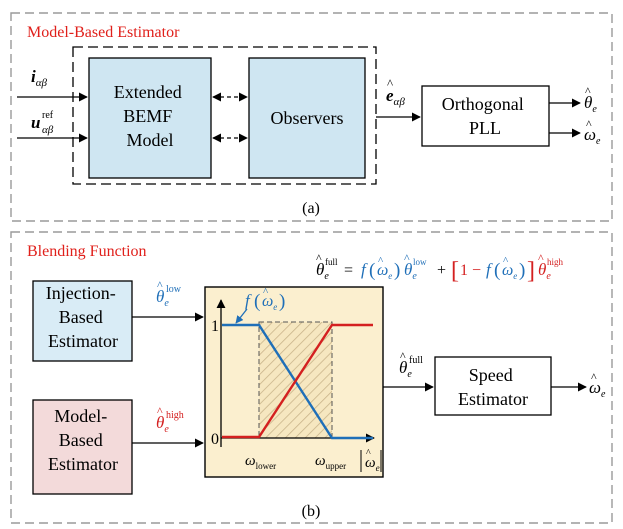 The width and height of the screenshot is (623, 529). I want to click on omega-upper-label: ωupper, so click(330, 462).